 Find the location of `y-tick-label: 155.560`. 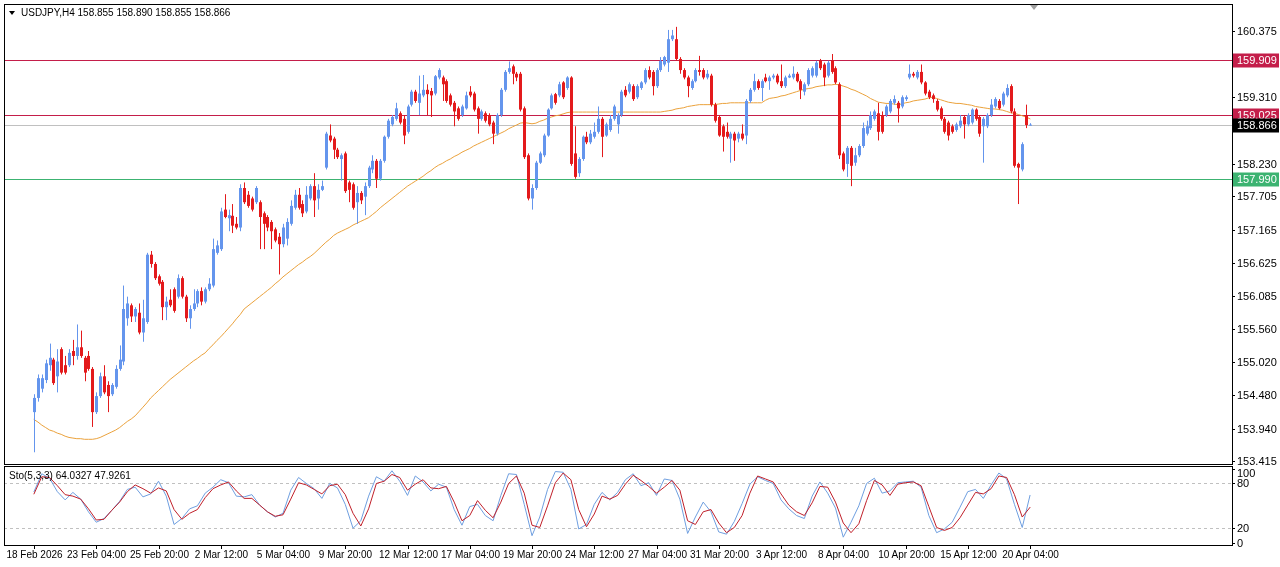

y-tick-label: 155.560 is located at coordinates (1257, 329).